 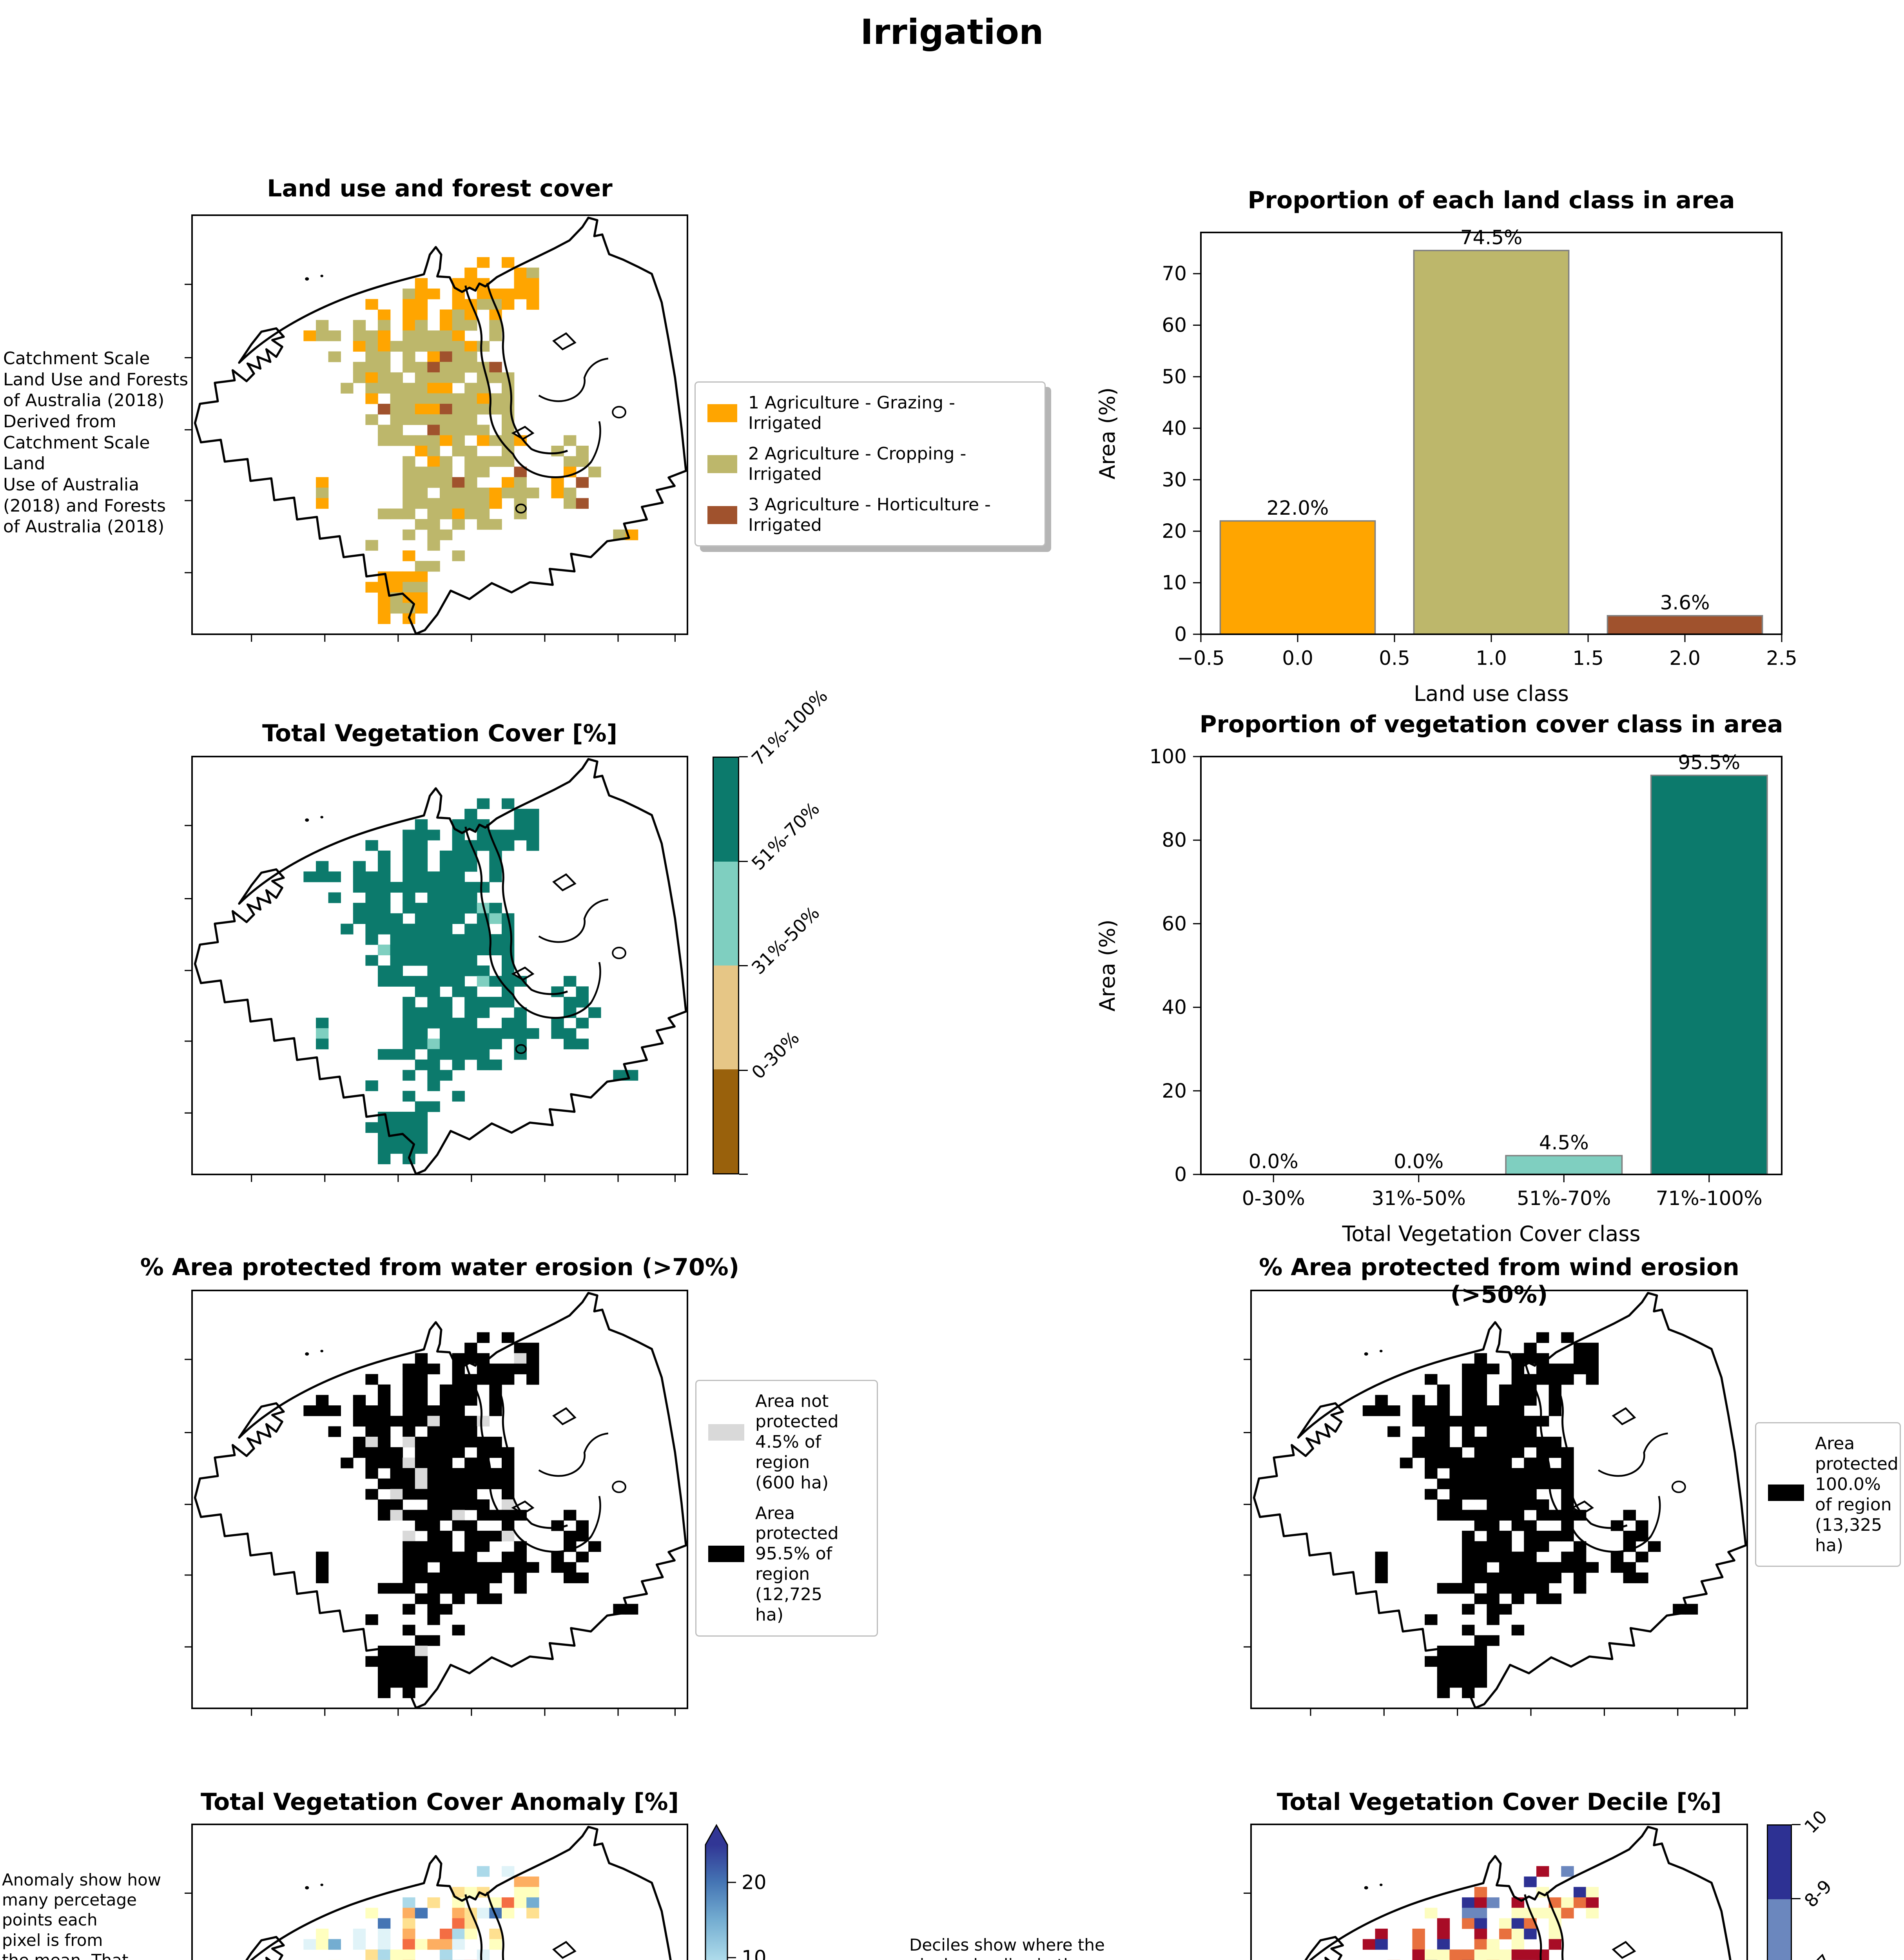 What do you see at coordinates (726, 1432) in the screenshot?
I see `not-protected-swatch` at bounding box center [726, 1432].